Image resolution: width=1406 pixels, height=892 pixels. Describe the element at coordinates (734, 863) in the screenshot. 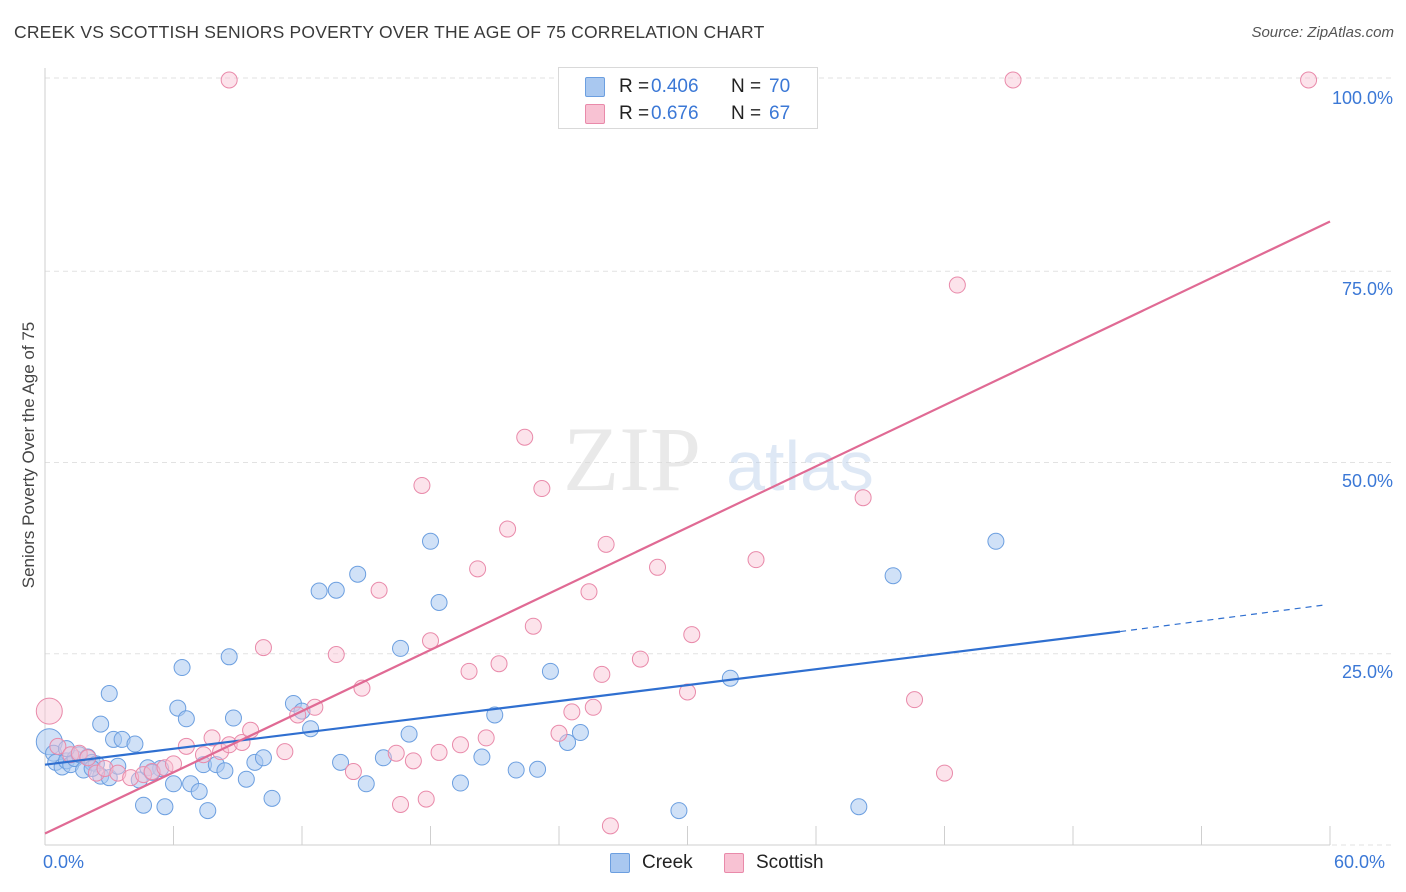

I see `bottom-legend-swatch-scottish` at that location.